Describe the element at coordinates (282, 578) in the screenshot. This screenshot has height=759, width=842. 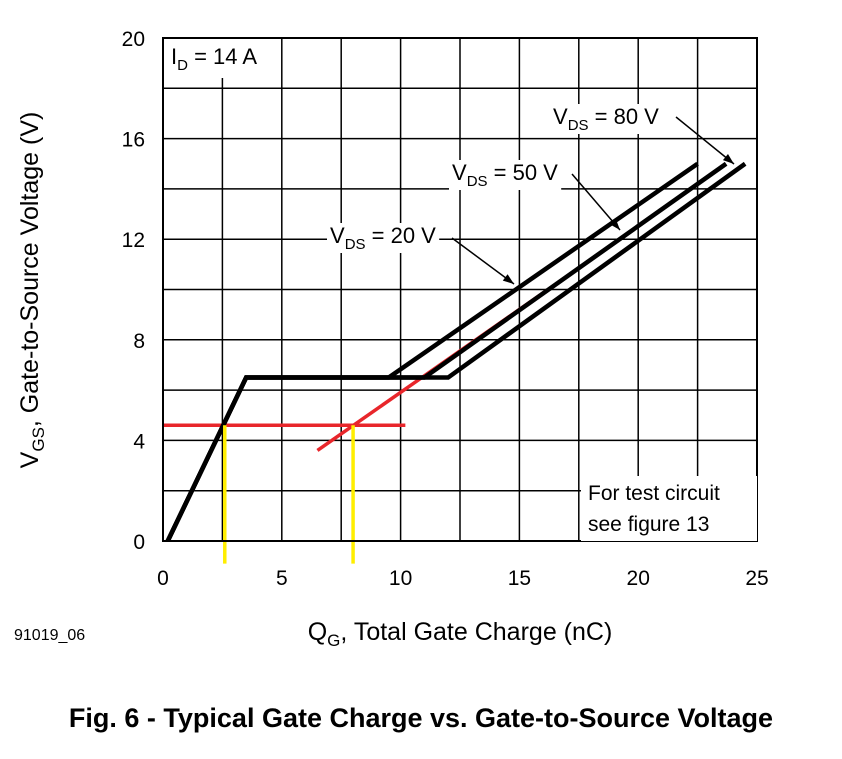
I see `x-tick-label: 5` at that location.